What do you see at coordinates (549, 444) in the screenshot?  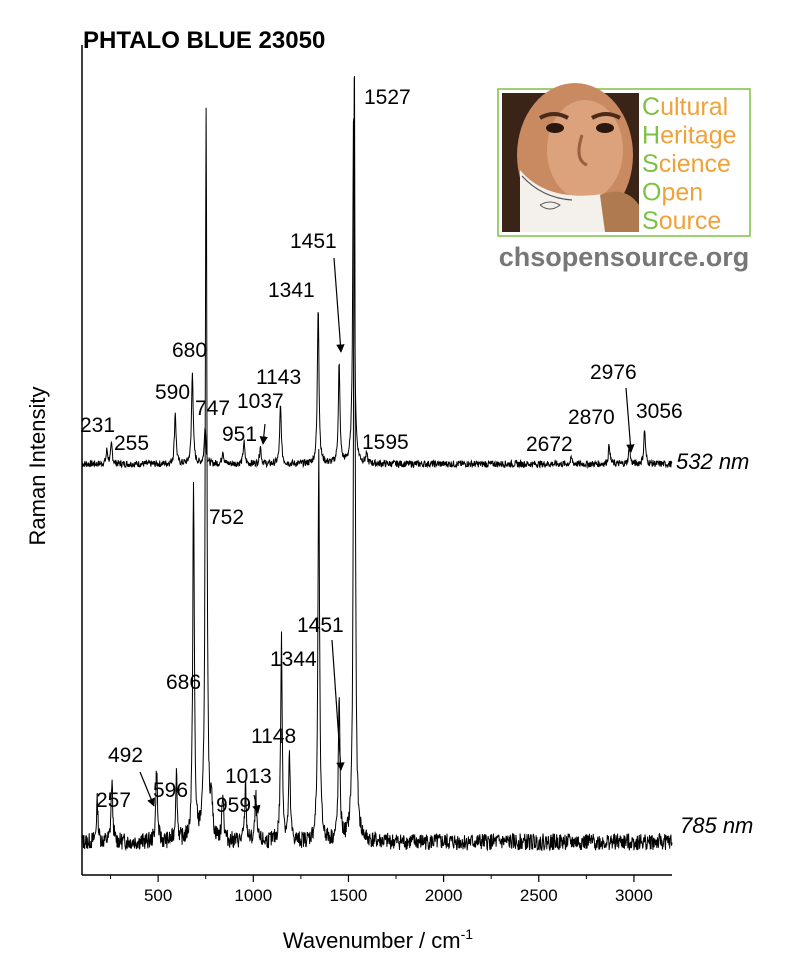 I see `peak-label-532-2672: 2672` at bounding box center [549, 444].